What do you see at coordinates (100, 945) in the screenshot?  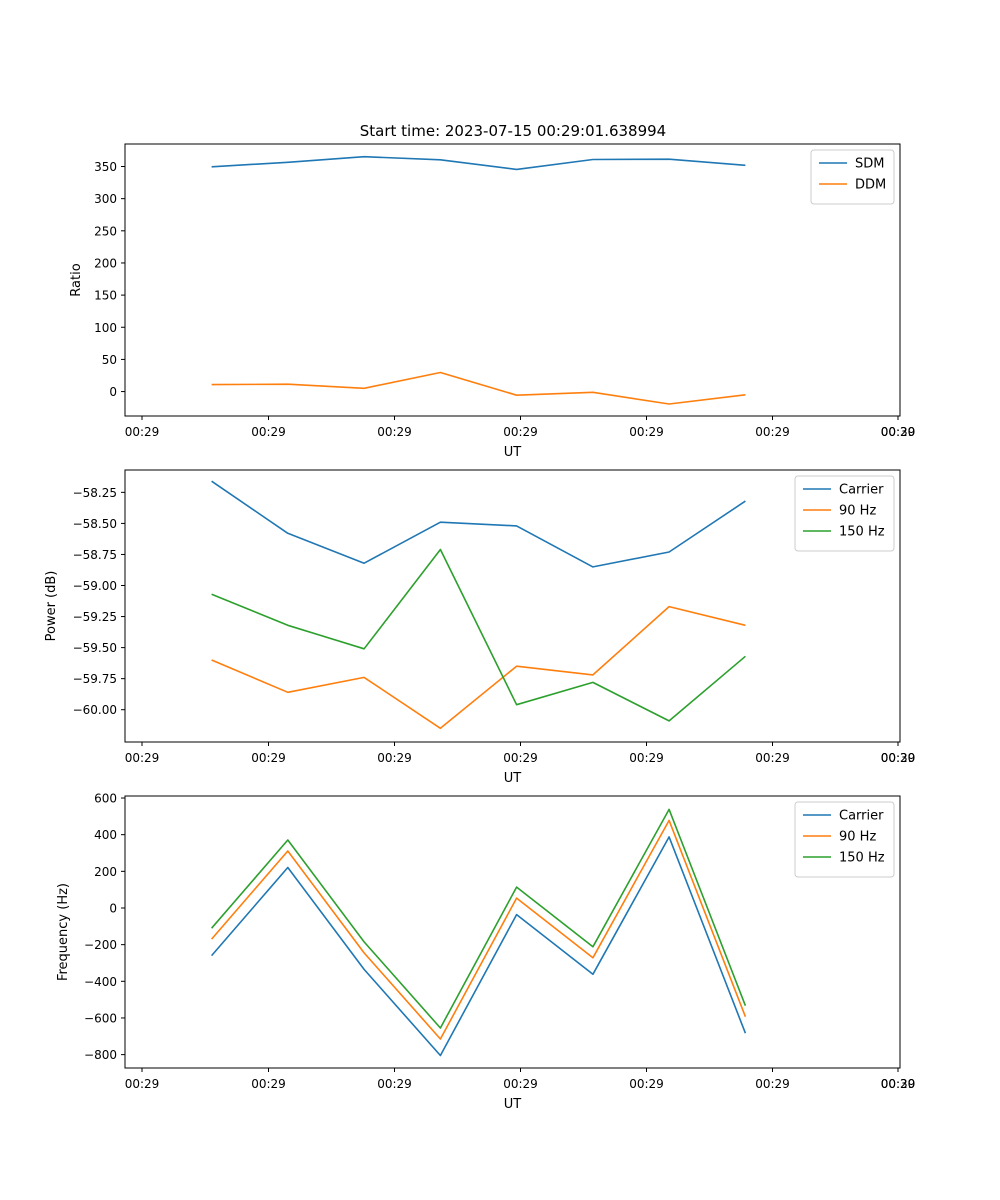 I see `y-tick-label: −200` at bounding box center [100, 945].